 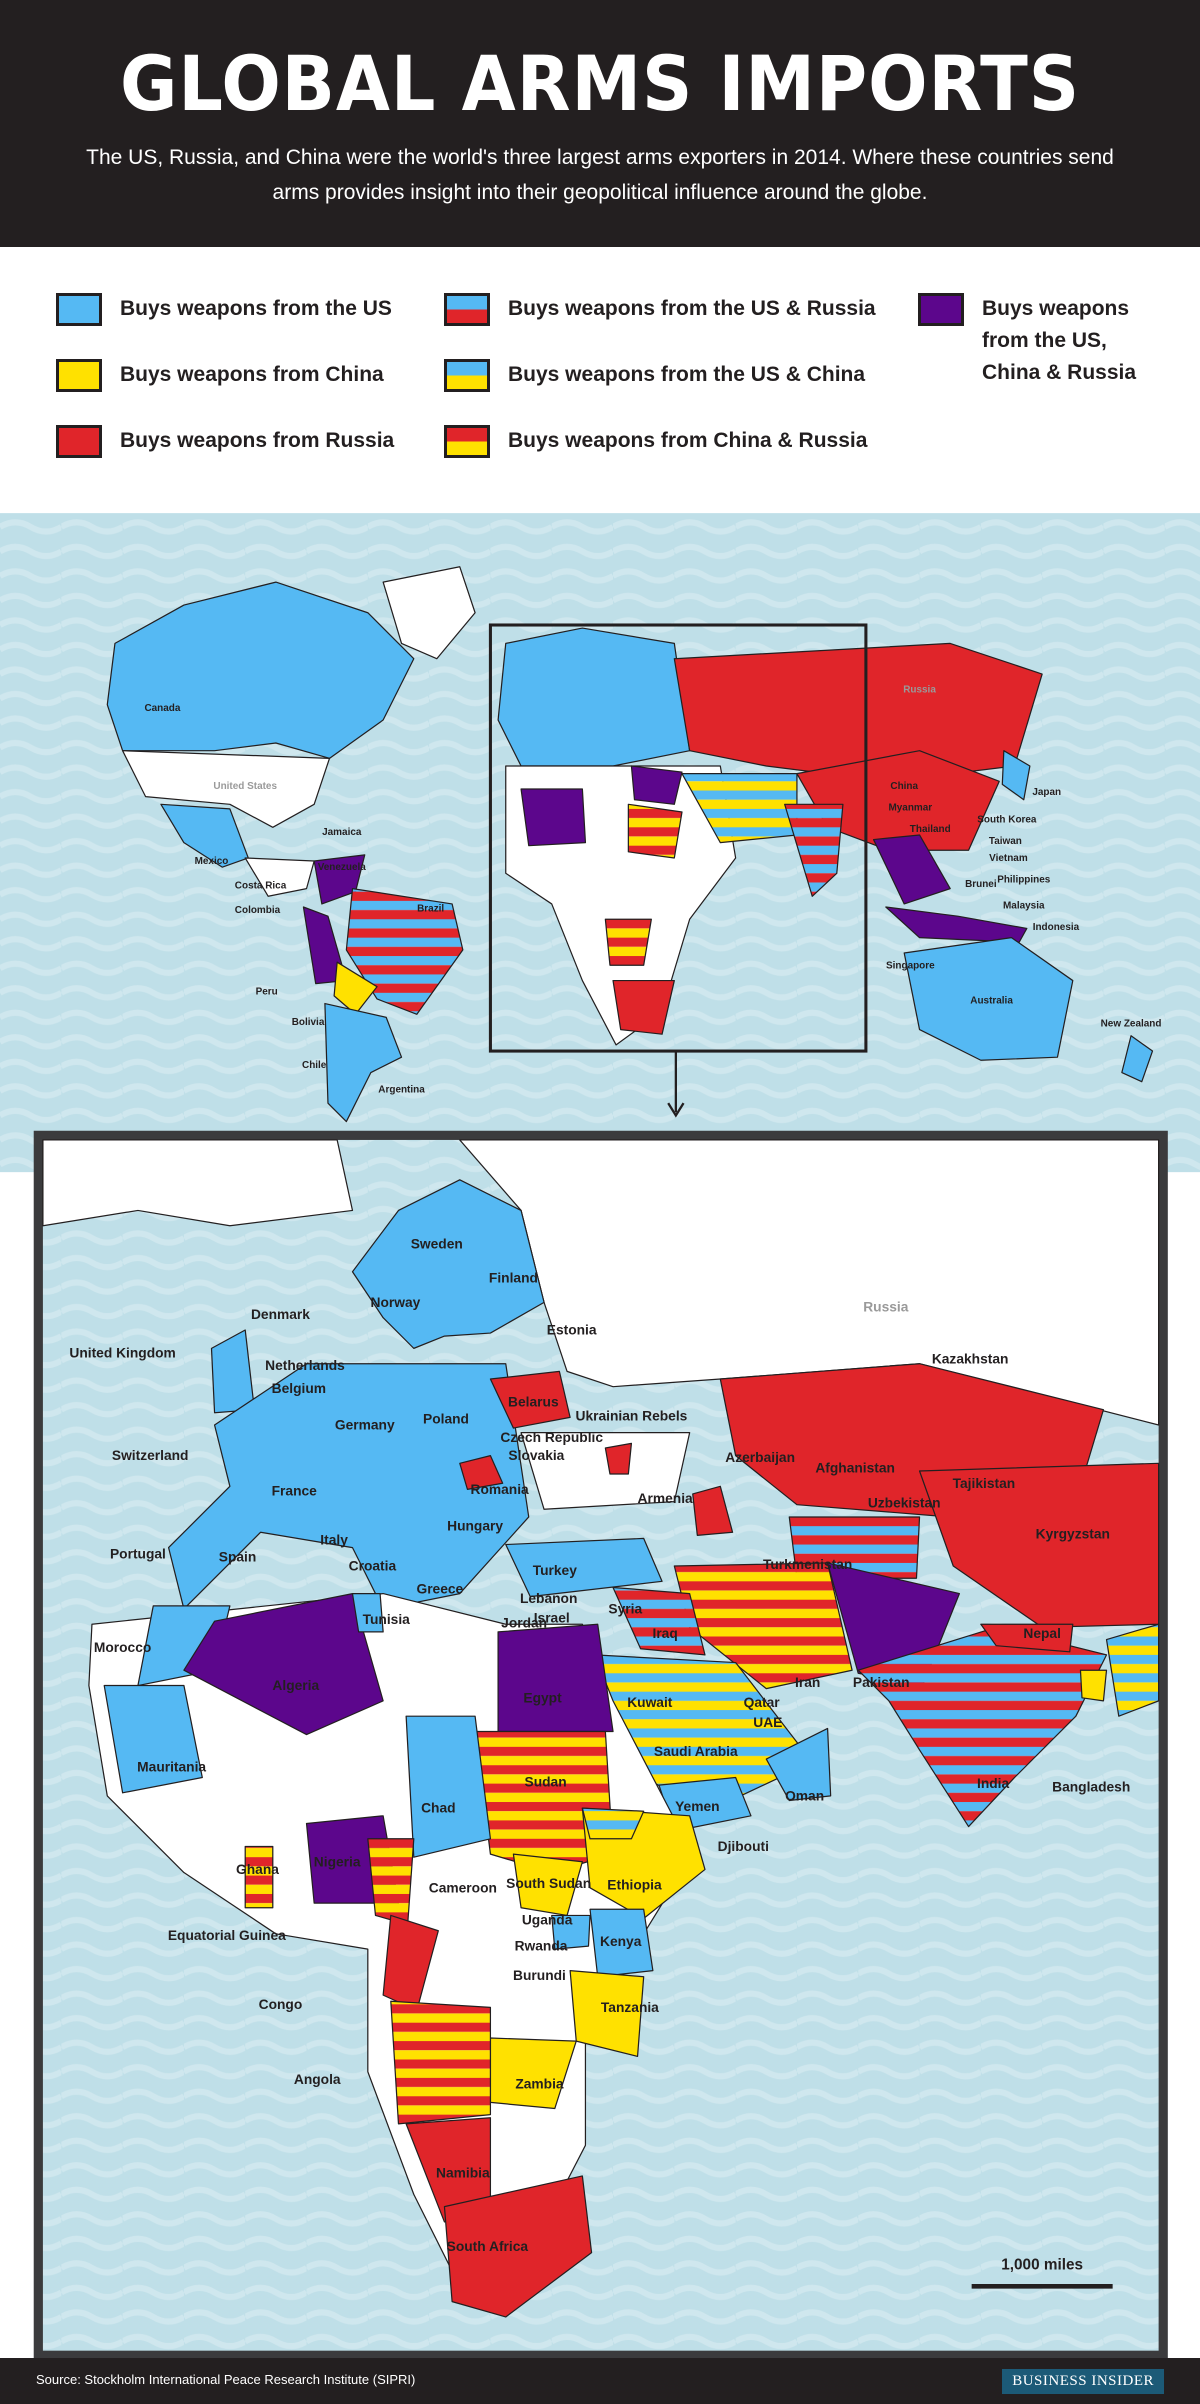 What do you see at coordinates (1042, 1633) in the screenshot?
I see `inset-label-nepal: Nepal` at bounding box center [1042, 1633].